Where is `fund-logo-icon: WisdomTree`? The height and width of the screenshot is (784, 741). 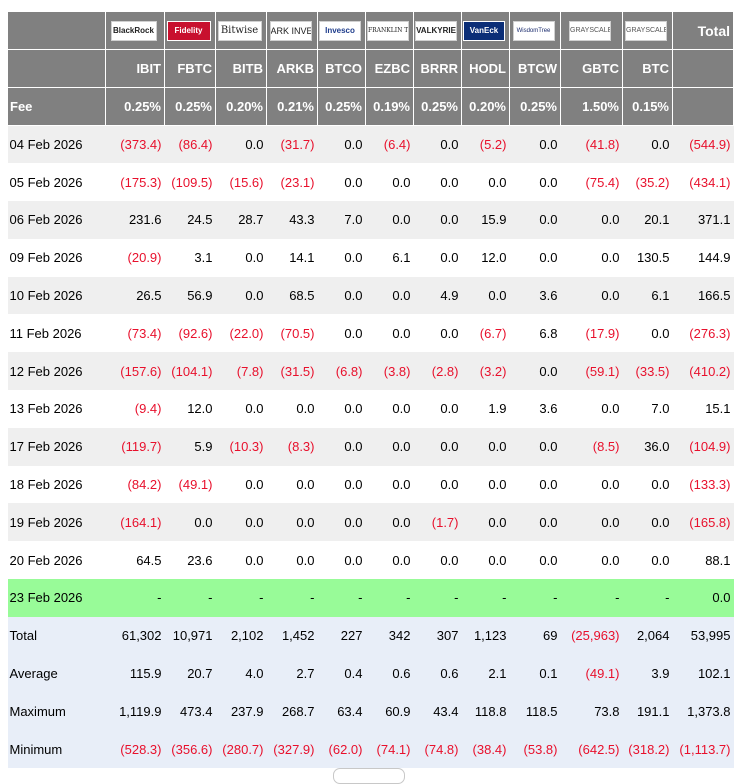
fund-logo-icon: WisdomTree is located at coordinates (533, 30).